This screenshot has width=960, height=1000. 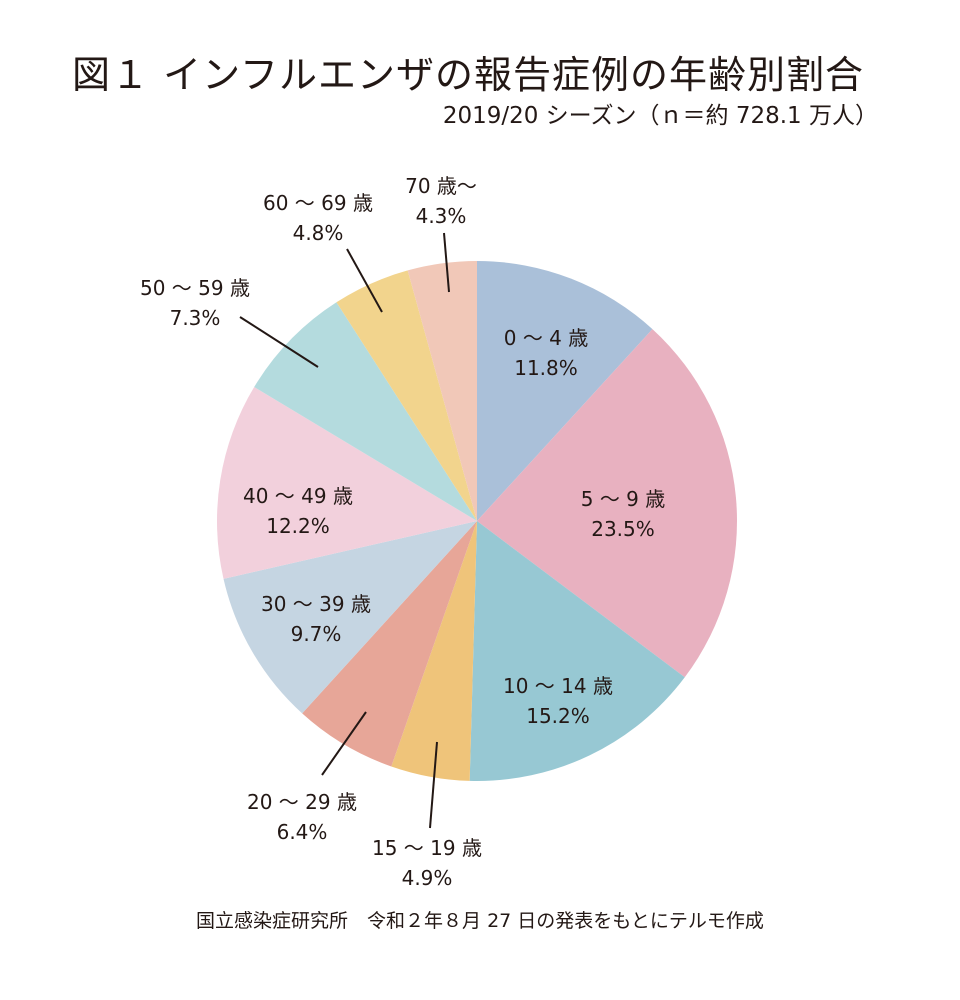 What do you see at coordinates (441, 186) in the screenshot?
I see `slice-label-9: 70 歳〜` at bounding box center [441, 186].